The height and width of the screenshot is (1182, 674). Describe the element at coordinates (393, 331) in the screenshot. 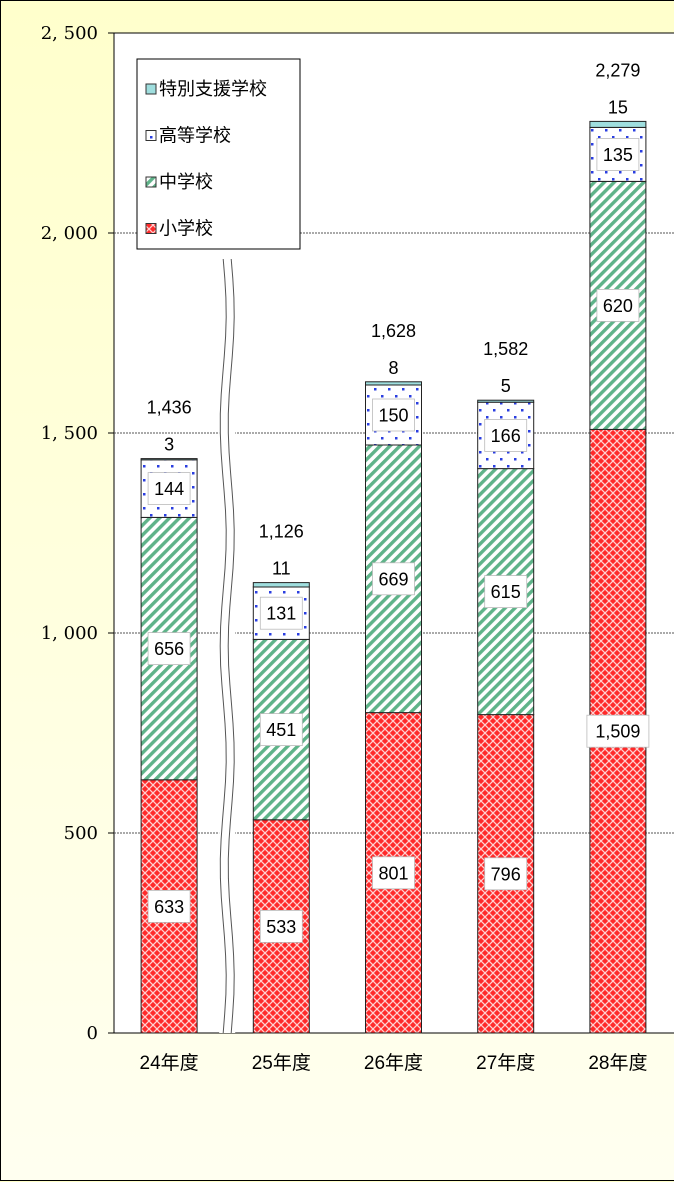

I see `total-value-label: 1,628` at that location.